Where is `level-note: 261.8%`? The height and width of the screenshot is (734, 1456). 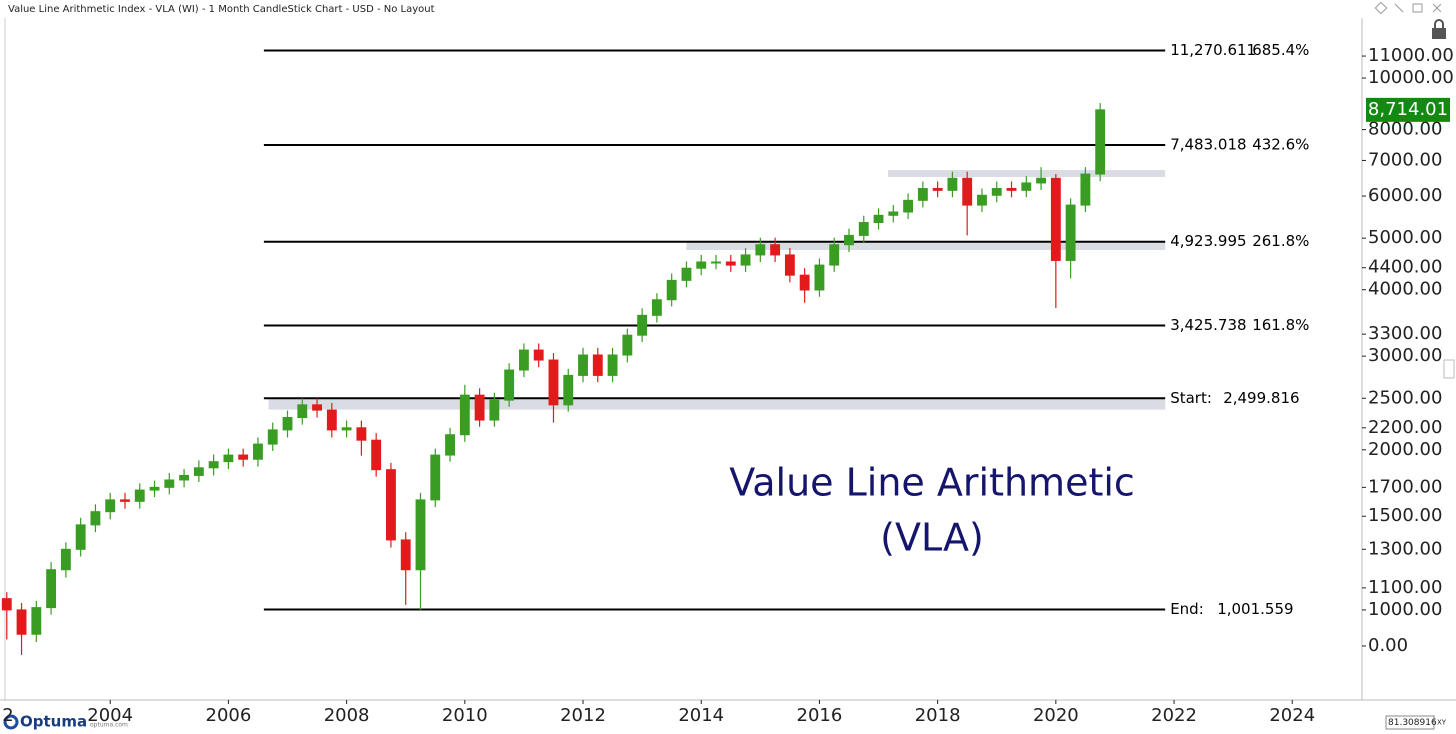 level-note: 261.8% is located at coordinates (1280, 241).